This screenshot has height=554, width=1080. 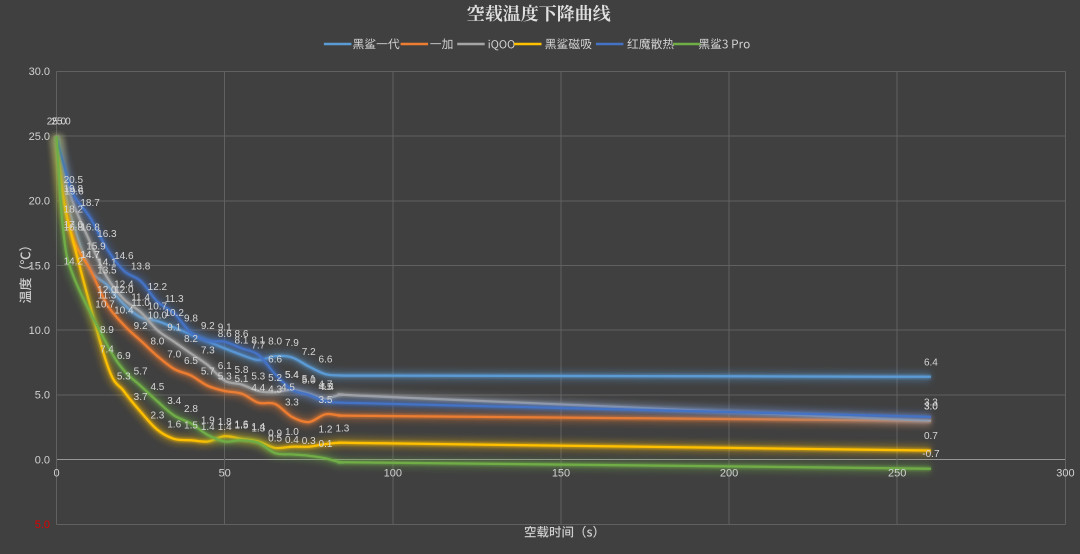 I want to click on svg-text: 100, so click(x=393, y=474).